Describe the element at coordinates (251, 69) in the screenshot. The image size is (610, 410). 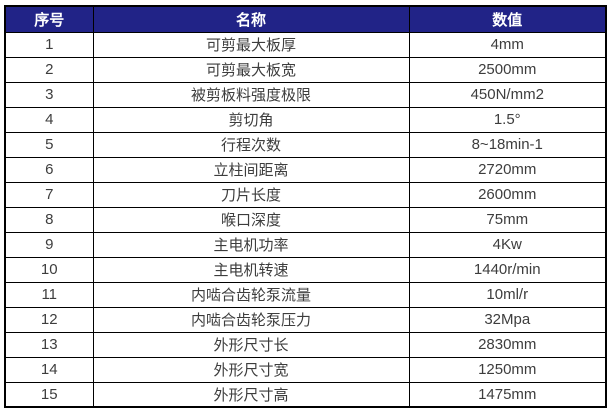
I see `cell-name: 可剪最大板宽` at that location.